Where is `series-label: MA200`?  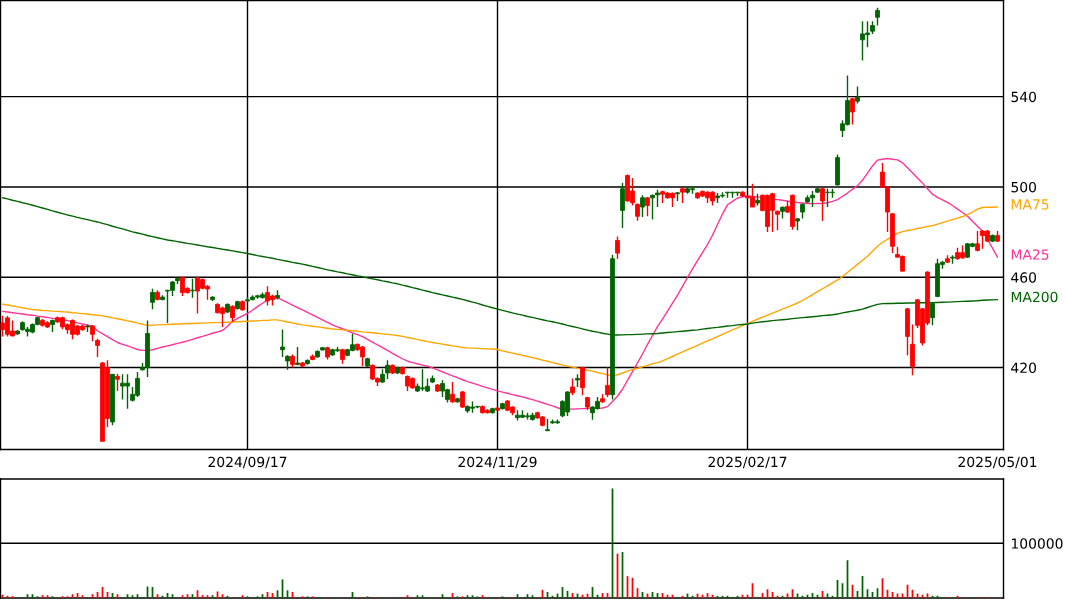 series-label: MA200 is located at coordinates (1034, 297).